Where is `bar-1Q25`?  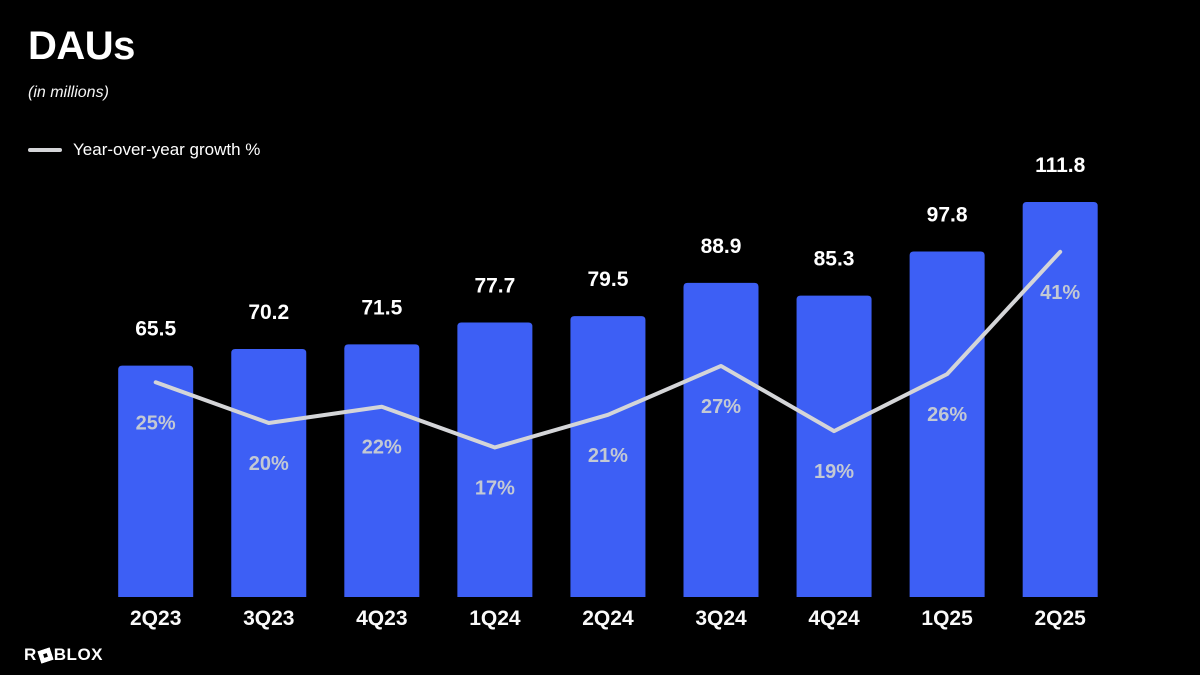
bar-1Q25 is located at coordinates (947, 424).